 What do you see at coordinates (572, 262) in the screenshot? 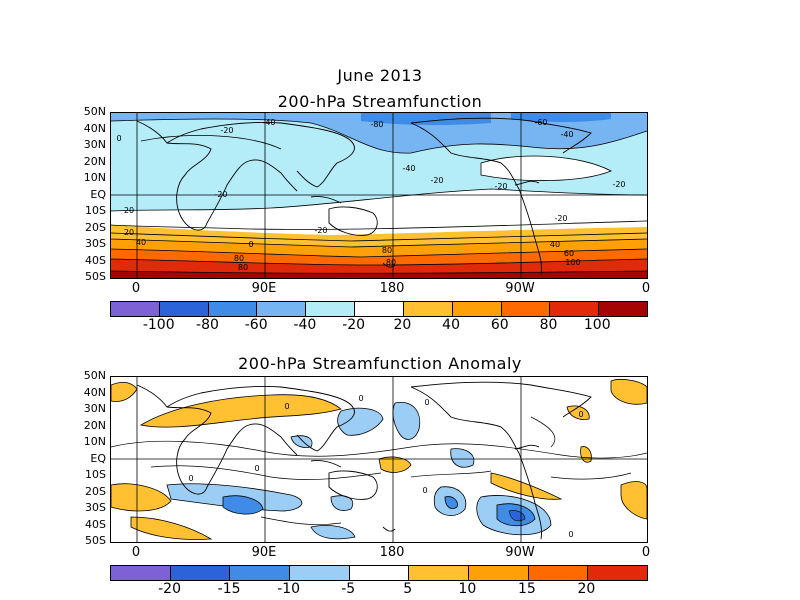
I see `contour-label: 100` at bounding box center [572, 262].